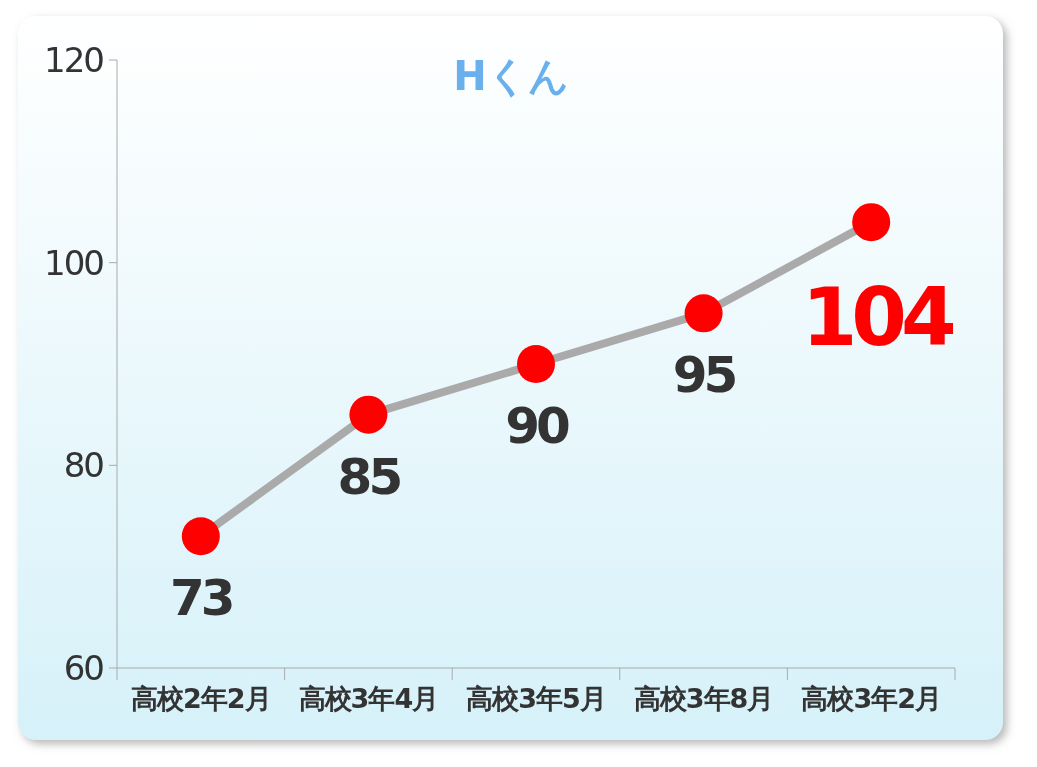 The width and height of the screenshot is (1037, 767). What do you see at coordinates (703, 698) in the screenshot?
I see `x-tick-label: 高校3年8月` at bounding box center [703, 698].